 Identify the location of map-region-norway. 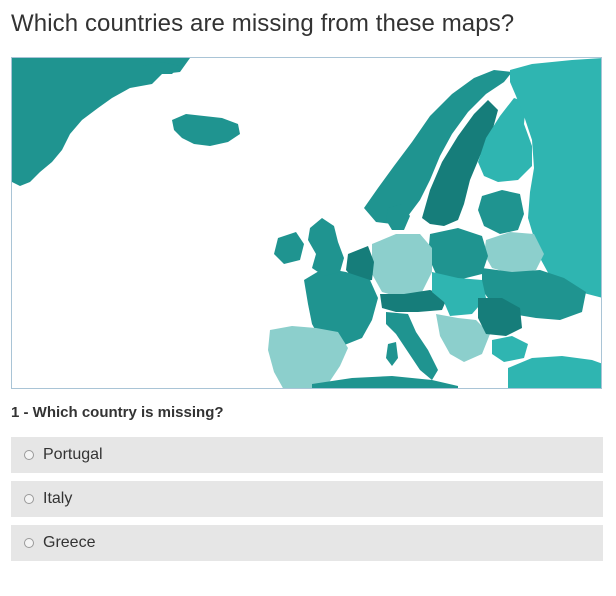
(438, 147).